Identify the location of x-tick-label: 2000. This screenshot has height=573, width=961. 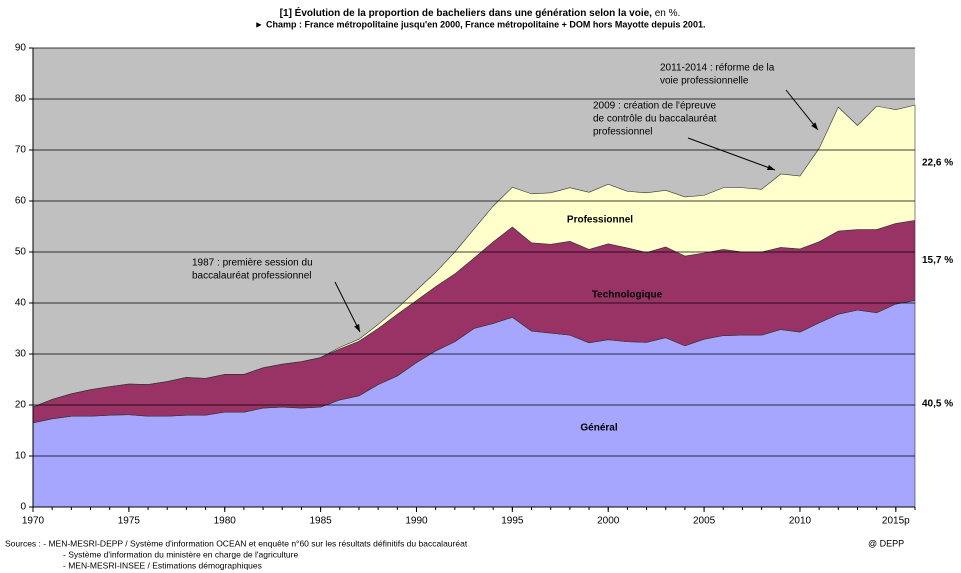
(608, 521).